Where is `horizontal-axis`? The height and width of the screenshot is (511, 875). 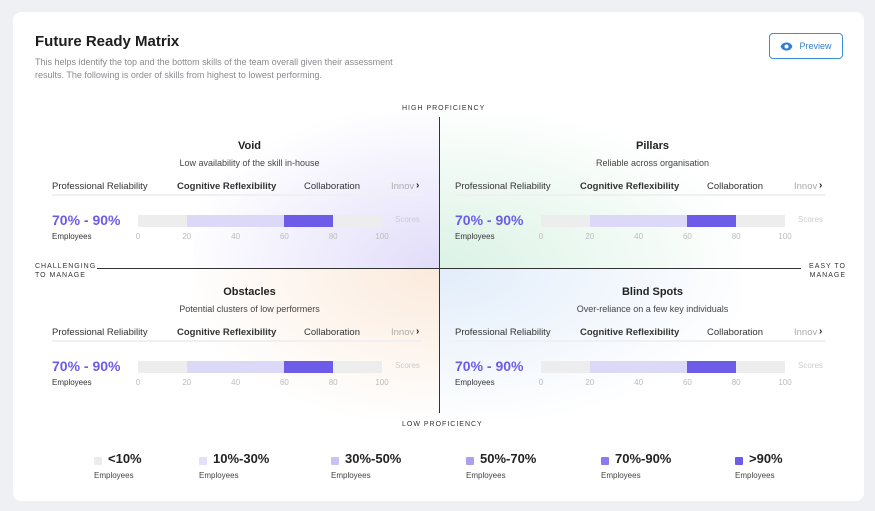
horizontal-axis is located at coordinates (449, 268).